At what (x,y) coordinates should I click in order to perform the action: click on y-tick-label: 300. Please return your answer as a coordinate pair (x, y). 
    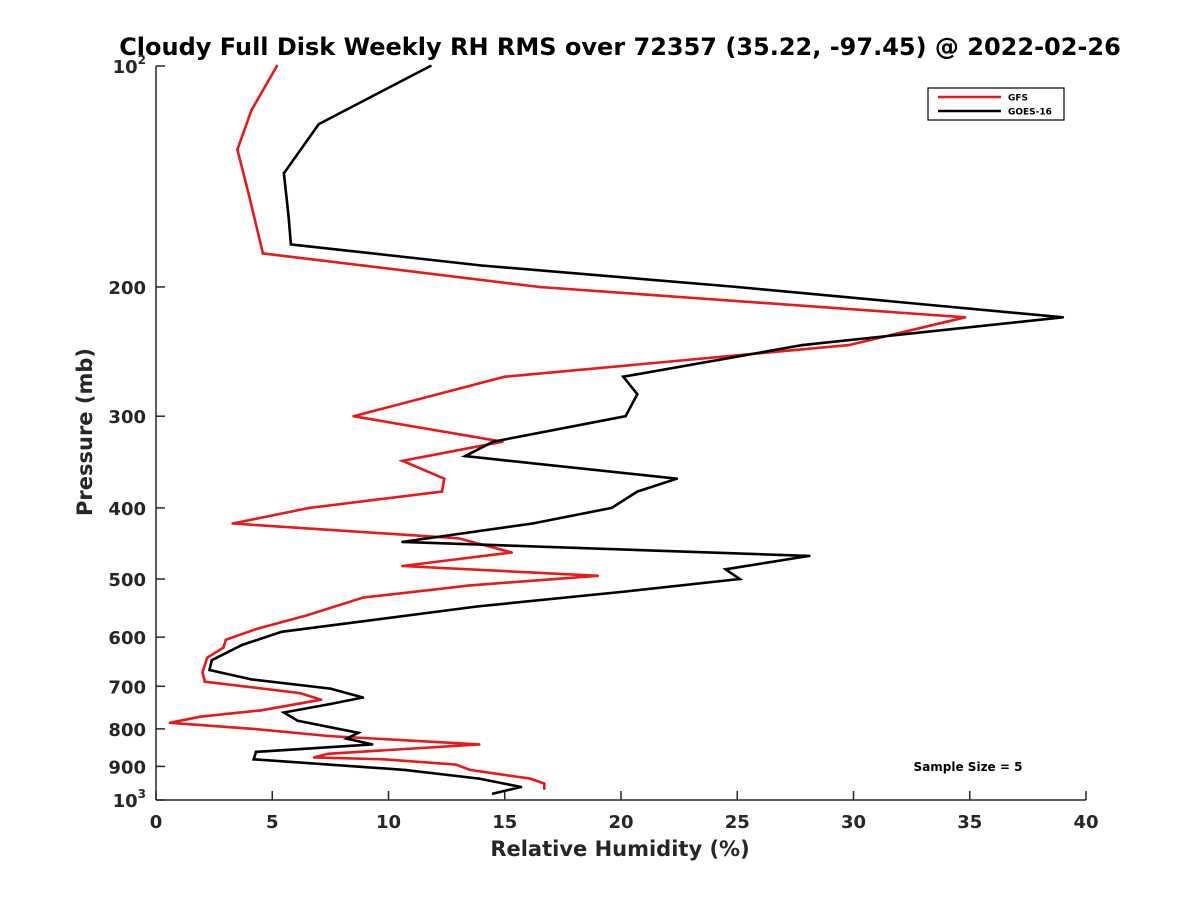
    Looking at the image, I should click on (127, 417).